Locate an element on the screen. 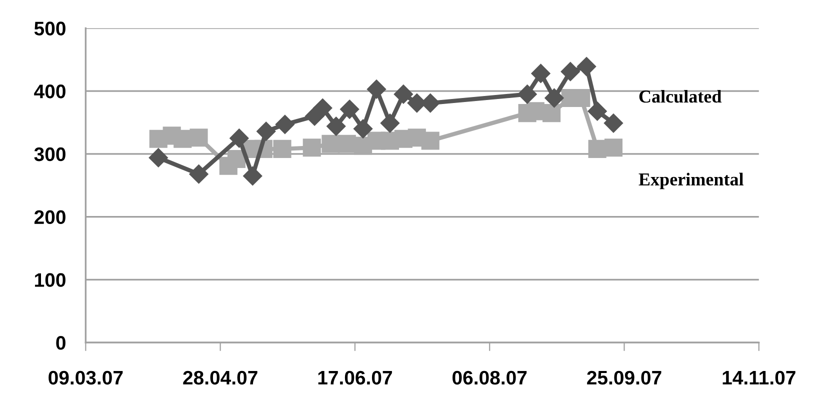 This screenshot has height=403, width=816. x-tick-label: 17.06.07 is located at coordinates (355, 377).